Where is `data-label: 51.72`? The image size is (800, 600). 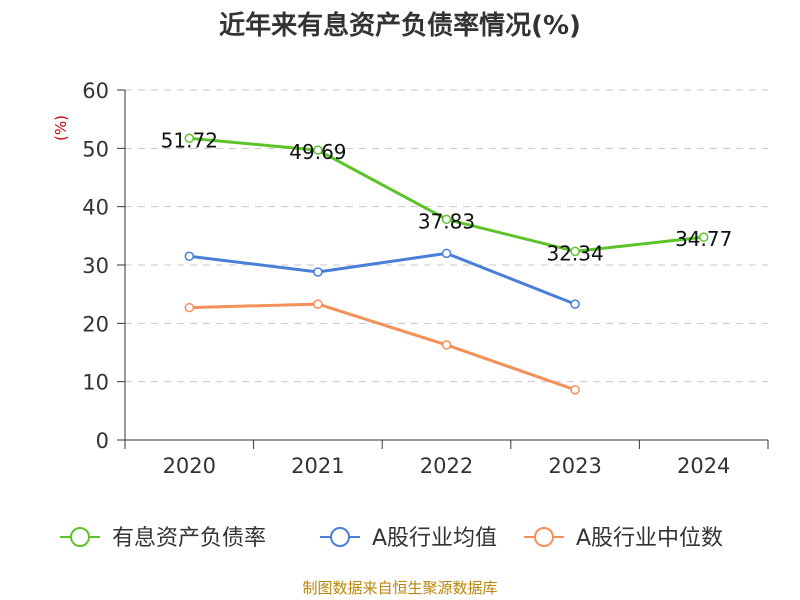 data-label: 51.72 is located at coordinates (189, 140).